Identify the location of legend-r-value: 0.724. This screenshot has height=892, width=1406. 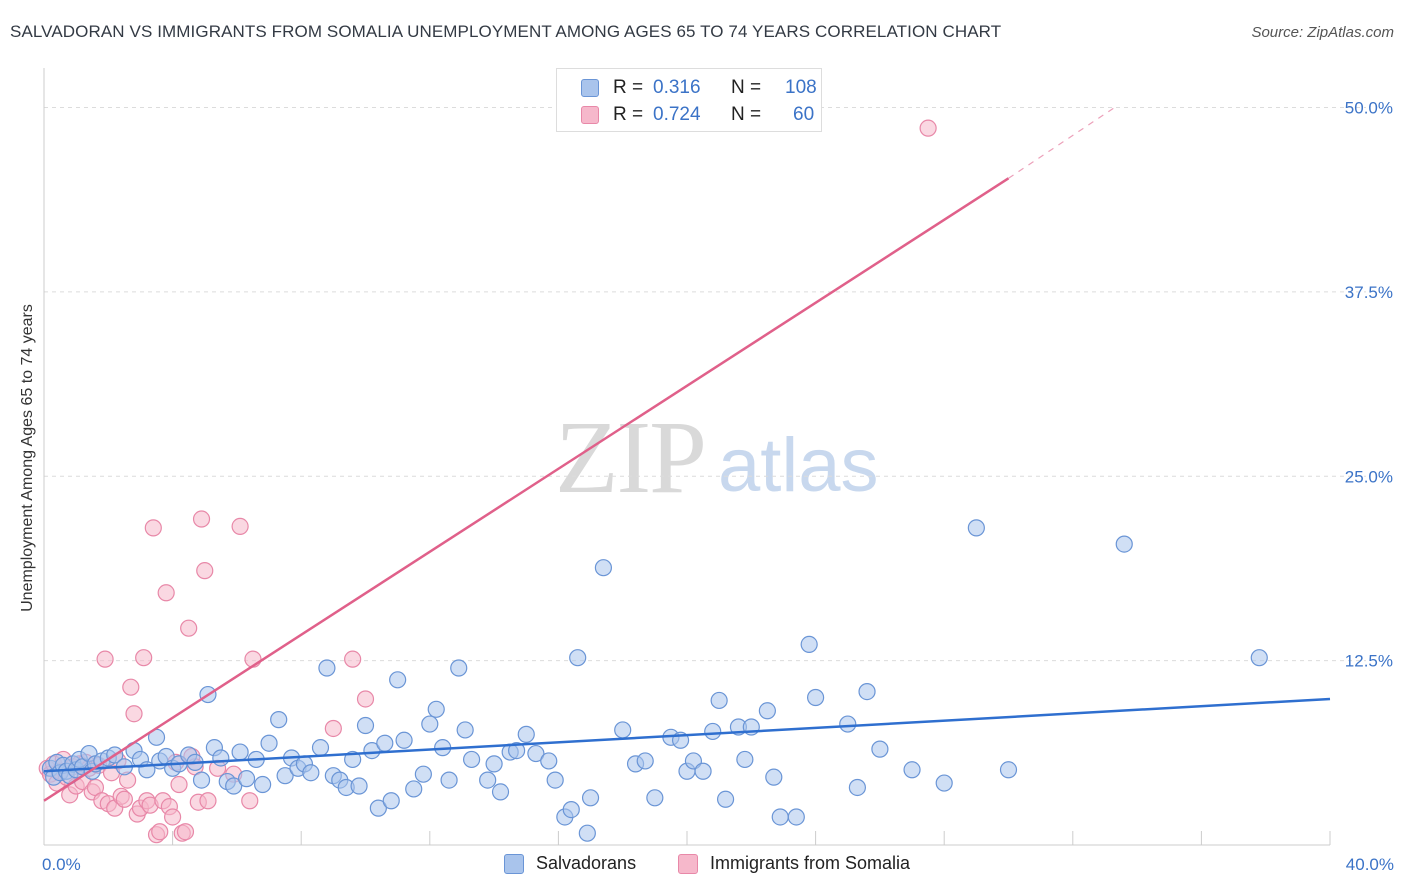
(677, 114).